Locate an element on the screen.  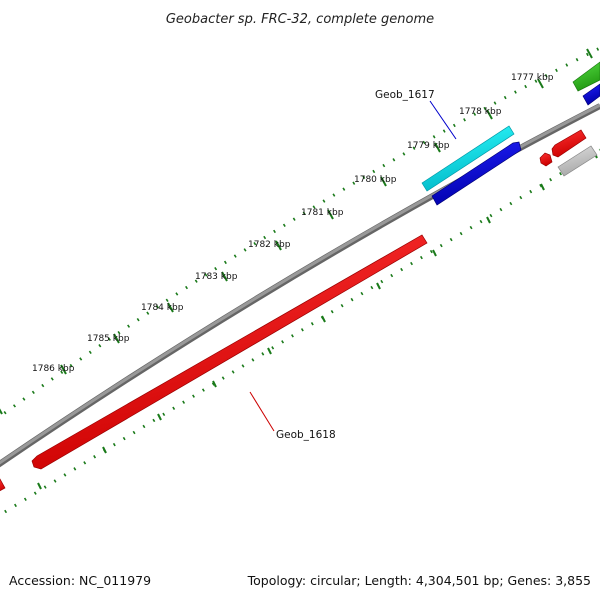
gene-feature-red-edge is located at coordinates (3, 485).